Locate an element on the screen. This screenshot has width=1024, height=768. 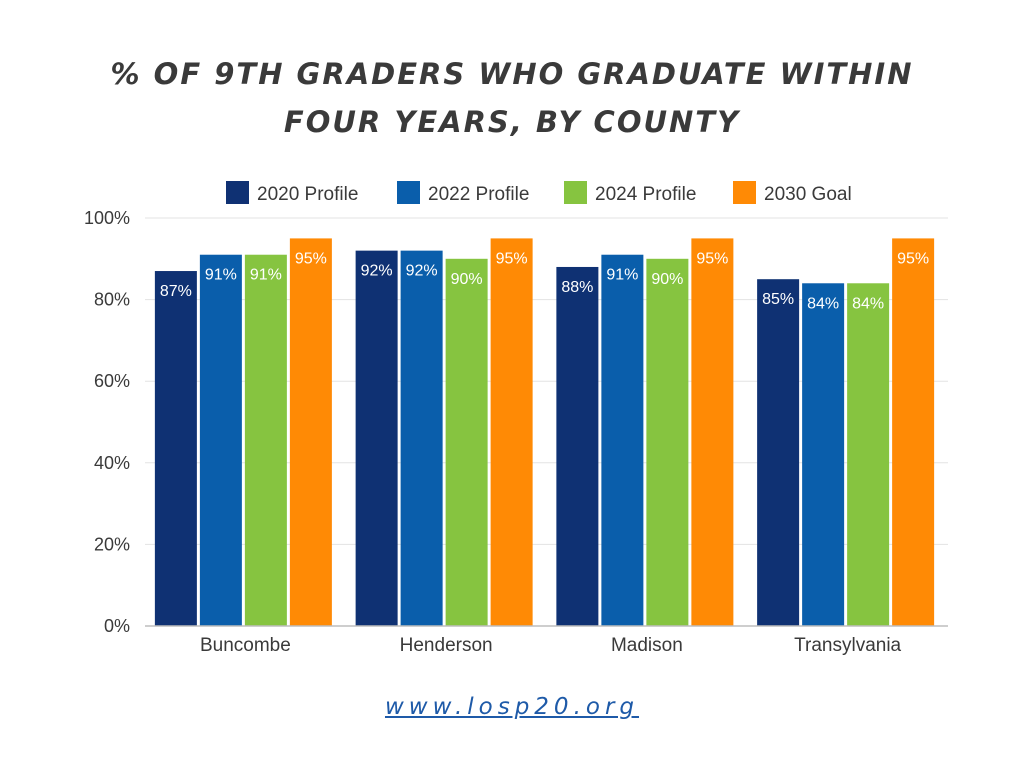
y-tick-label: 60% is located at coordinates (112, 381).